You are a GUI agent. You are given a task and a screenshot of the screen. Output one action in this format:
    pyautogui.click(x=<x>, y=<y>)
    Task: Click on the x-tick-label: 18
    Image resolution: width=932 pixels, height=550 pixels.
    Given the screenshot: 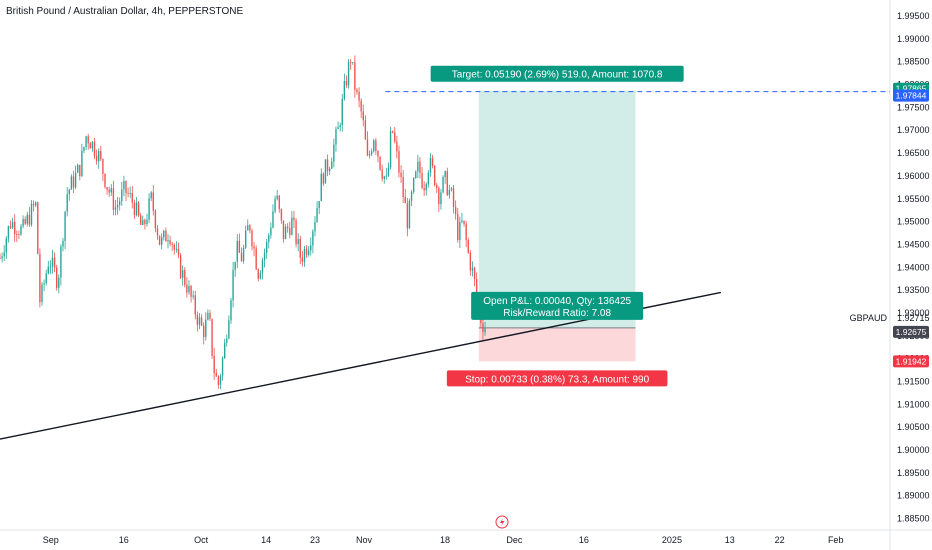 What is the action you would take?
    pyautogui.click(x=445, y=540)
    